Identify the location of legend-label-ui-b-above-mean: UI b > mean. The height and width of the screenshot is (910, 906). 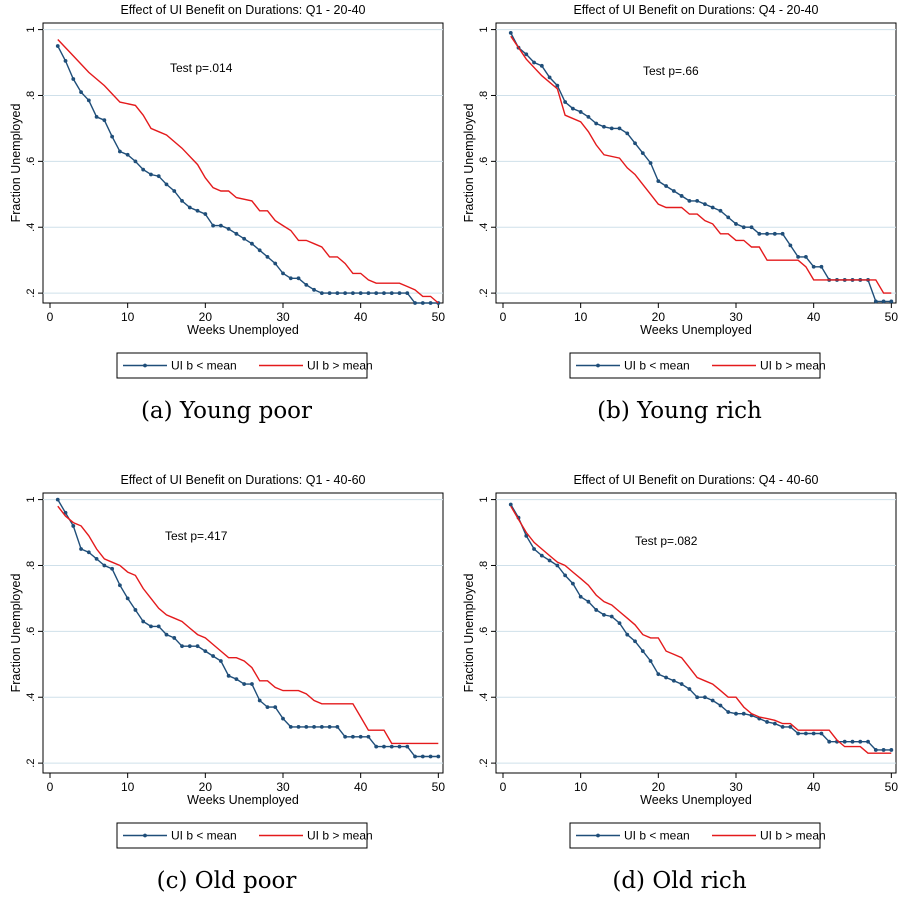
(793, 366).